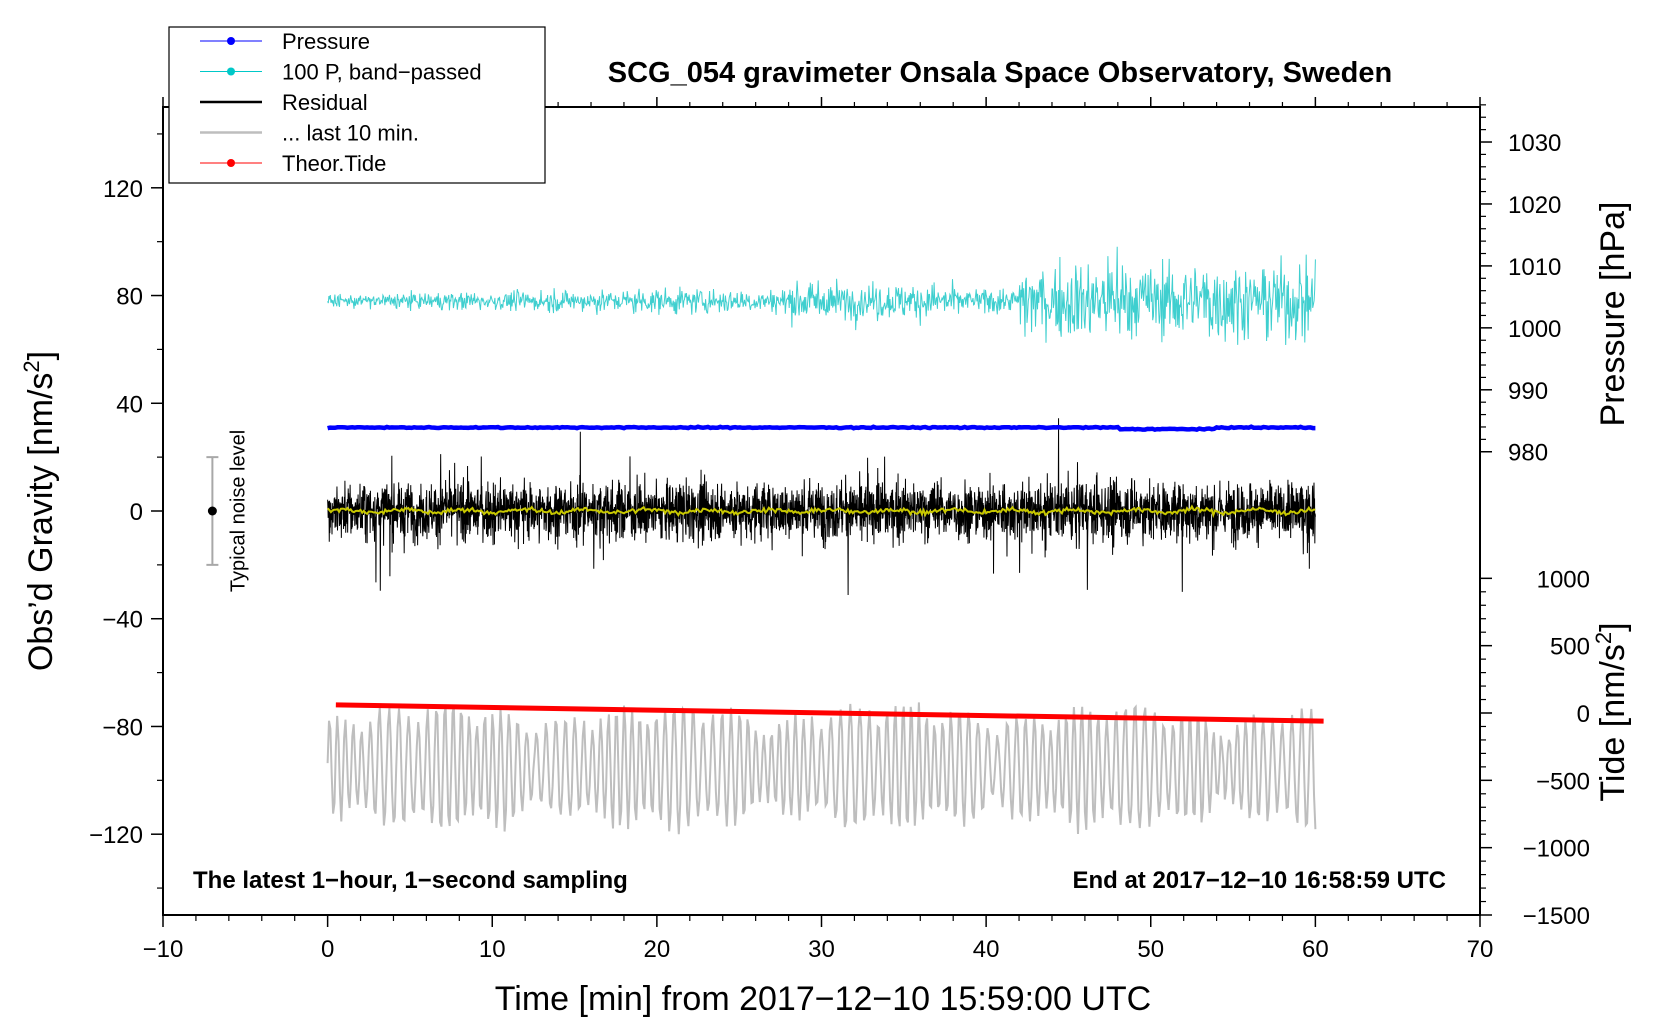 The height and width of the screenshot is (1020, 1660). I want to click on series-residual, so click(821, 507).